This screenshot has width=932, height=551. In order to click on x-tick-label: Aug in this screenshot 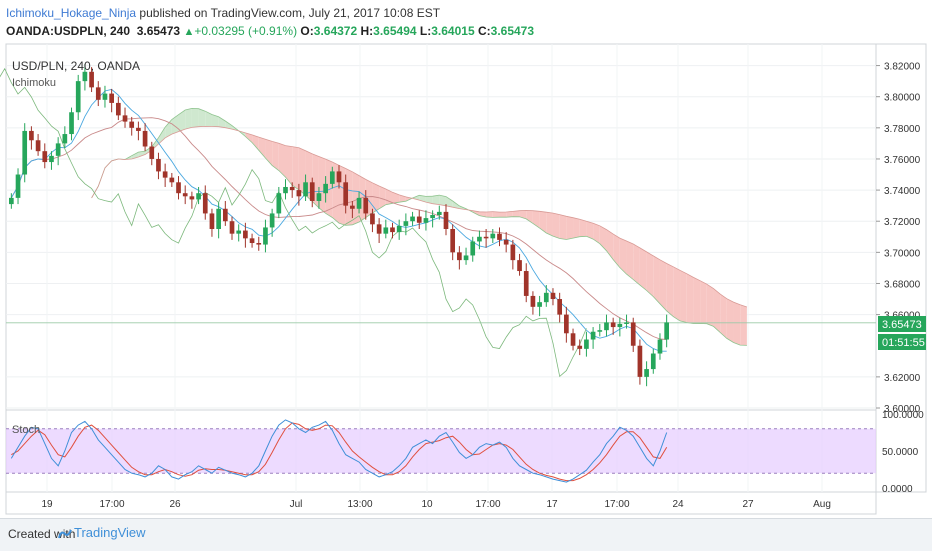, I will do `click(822, 504)`.